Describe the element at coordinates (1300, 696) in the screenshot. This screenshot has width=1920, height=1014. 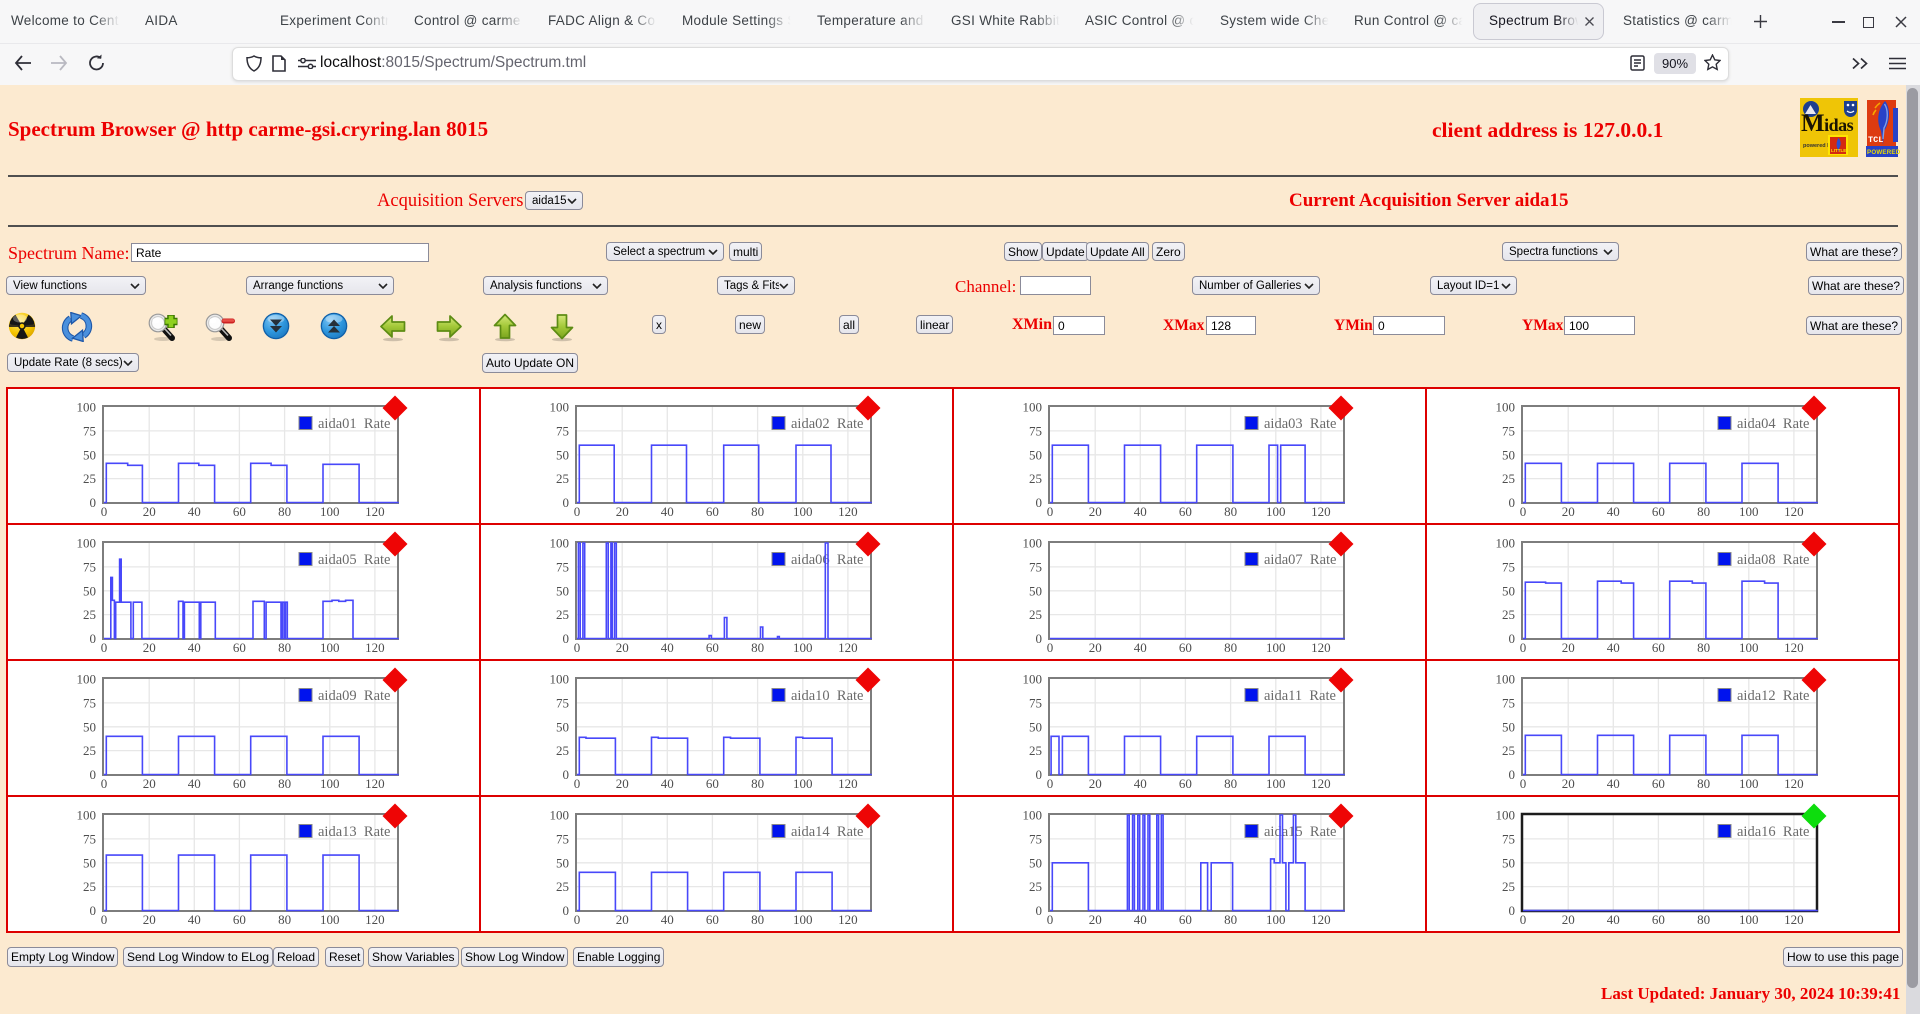
I see `svg-text: aida11 Rate` at that location.